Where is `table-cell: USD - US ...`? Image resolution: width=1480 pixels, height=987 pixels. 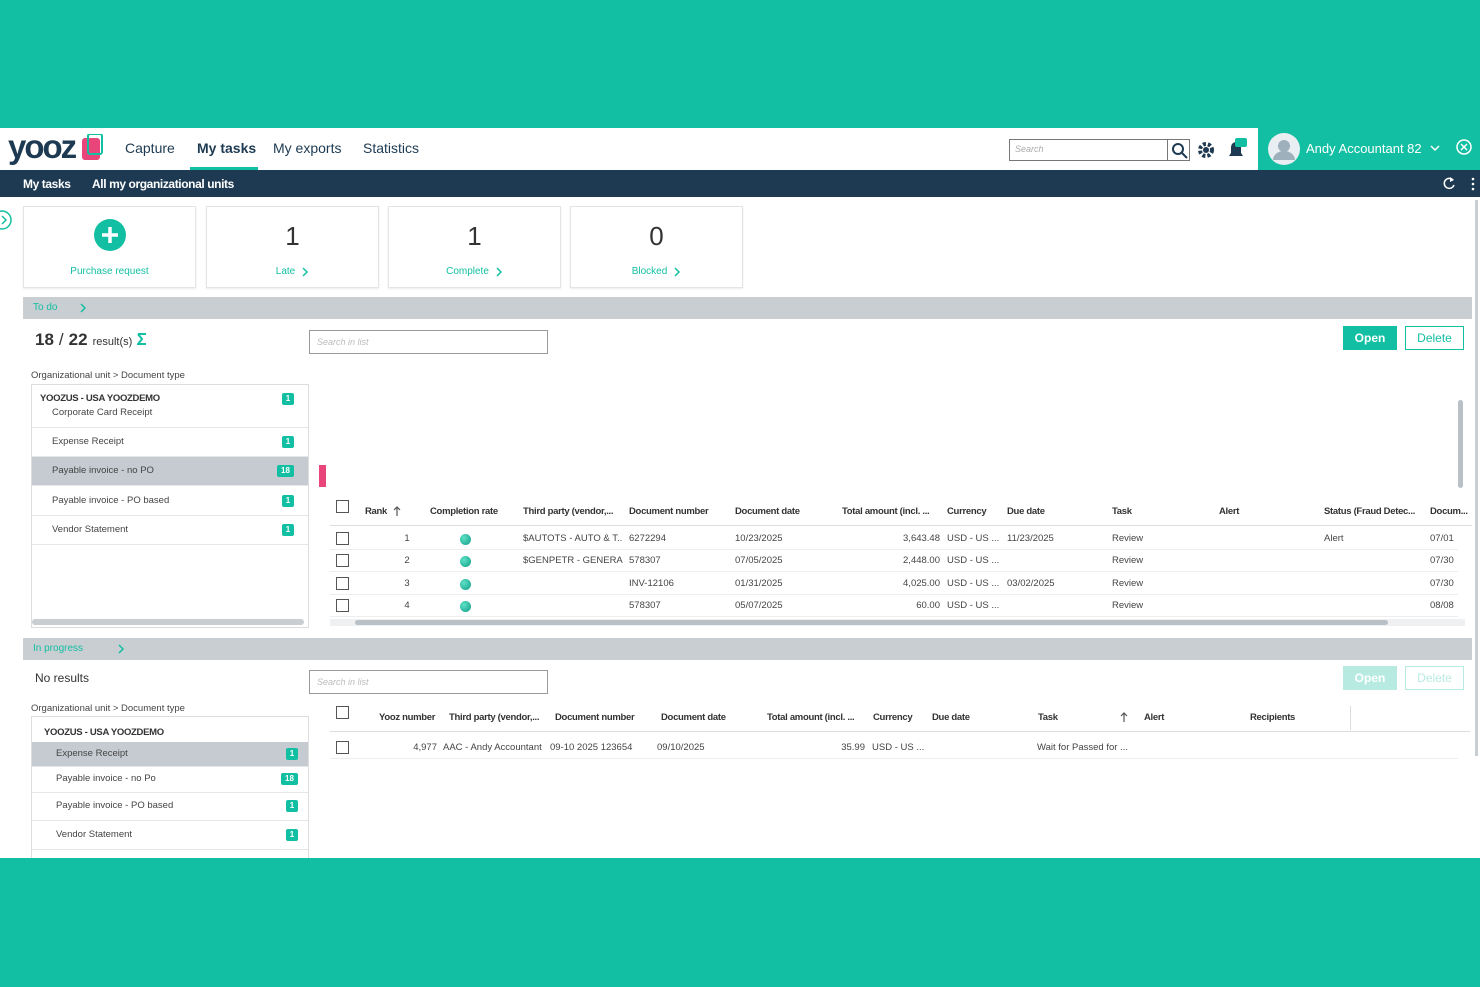
table-cell: USD - US ... is located at coordinates (898, 747).